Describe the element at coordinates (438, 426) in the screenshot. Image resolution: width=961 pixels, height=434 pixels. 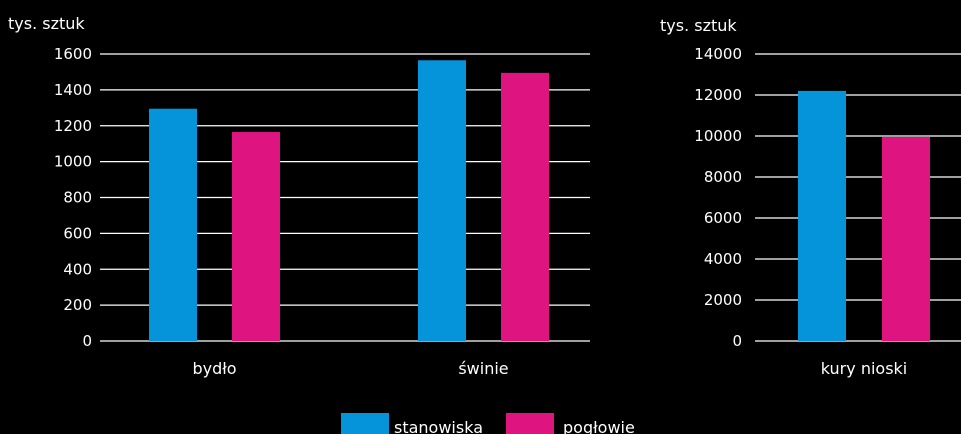
I see `legend-label-stanowiska: stanowiska` at that location.